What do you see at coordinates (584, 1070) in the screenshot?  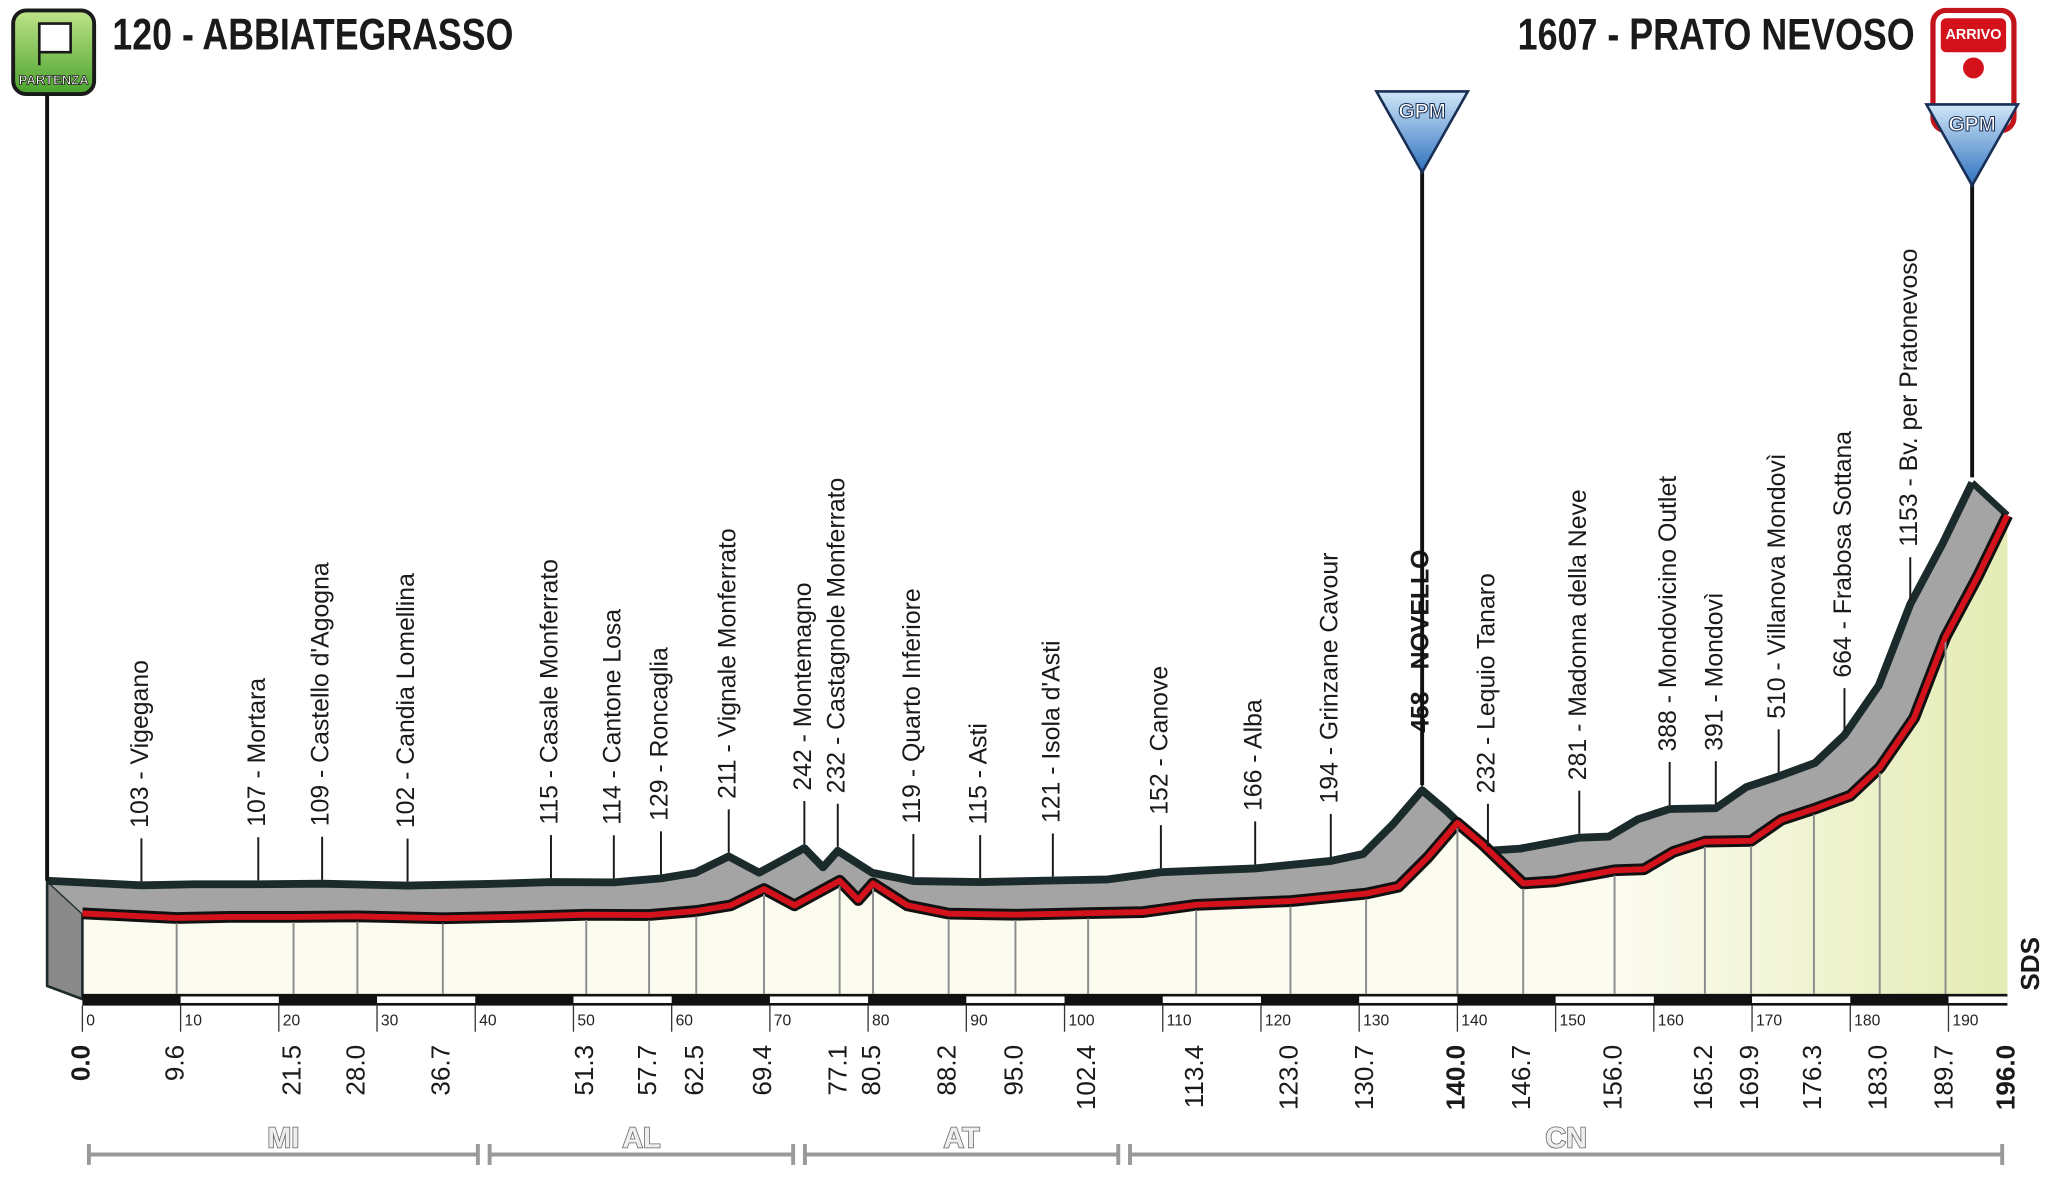 I see `km-label: 51.3` at bounding box center [584, 1070].